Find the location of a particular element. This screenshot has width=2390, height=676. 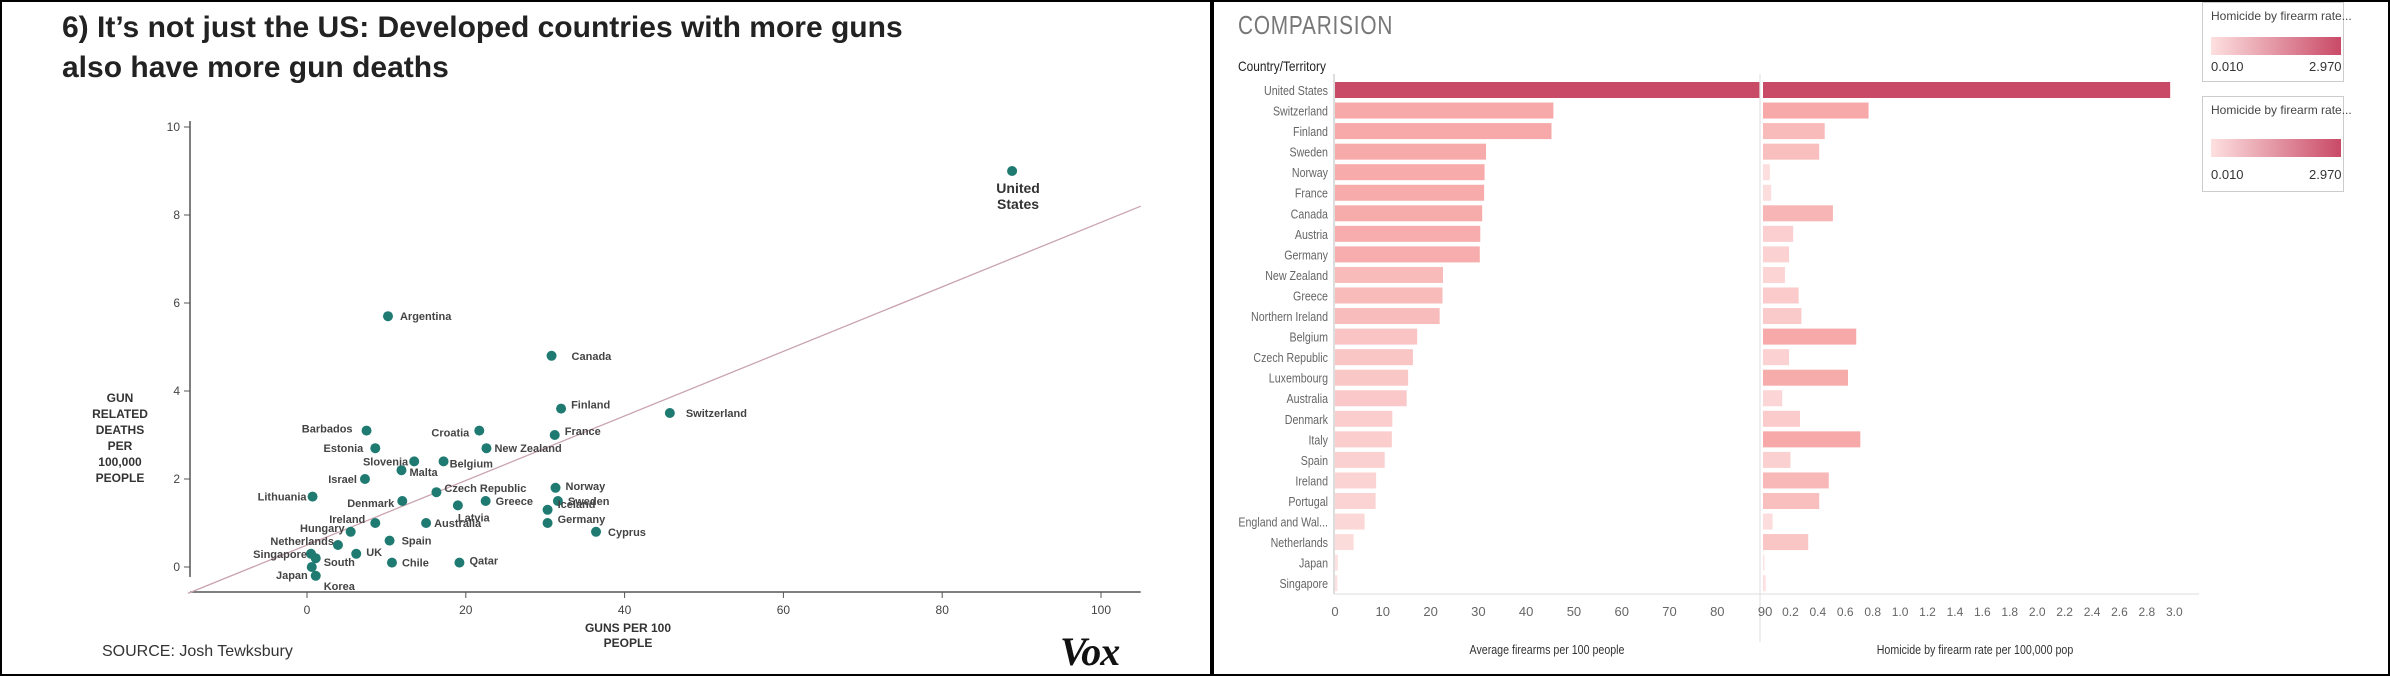

homicide-tick-label: 2.2 is located at coordinates (2064, 612).